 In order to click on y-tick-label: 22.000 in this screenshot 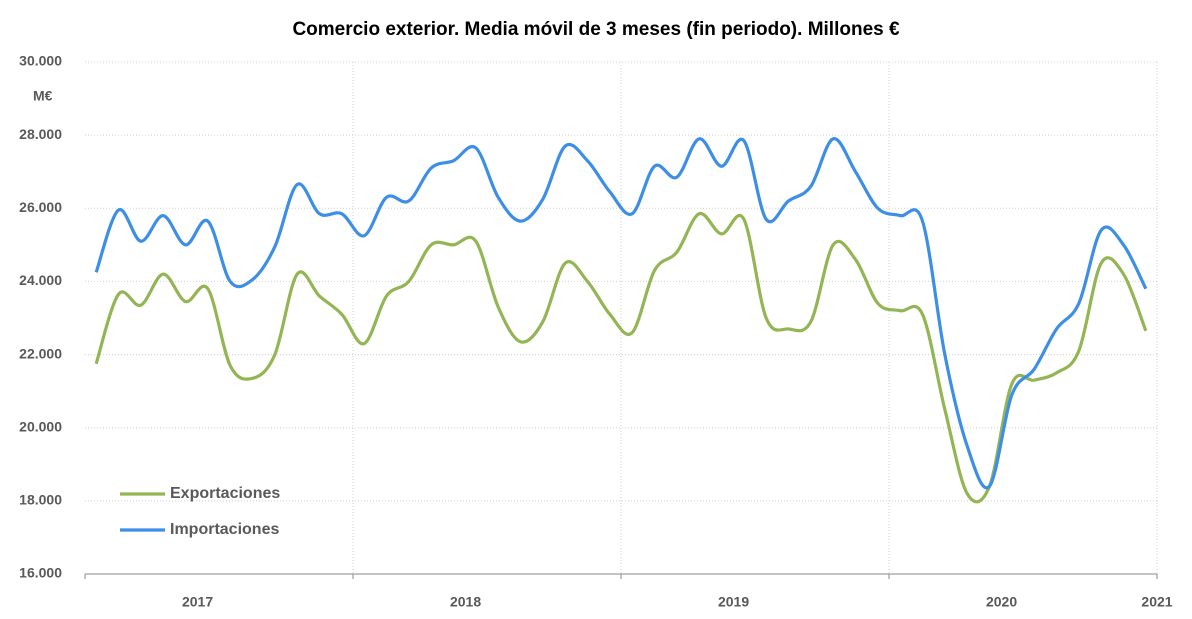, I will do `click(40, 353)`.